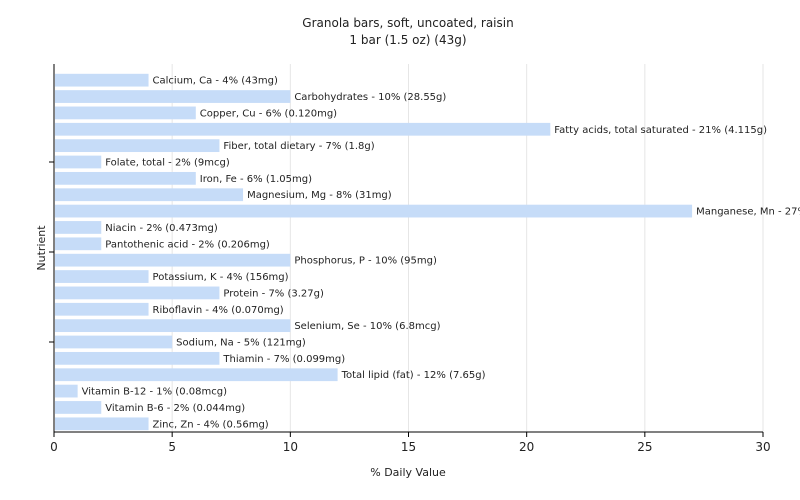 Image resolution: width=800 pixels, height=500 pixels. Describe the element at coordinates (154, 392) in the screenshot. I see `bar-label: Vitamin B-12 - 1% (0.08mcg)` at that location.